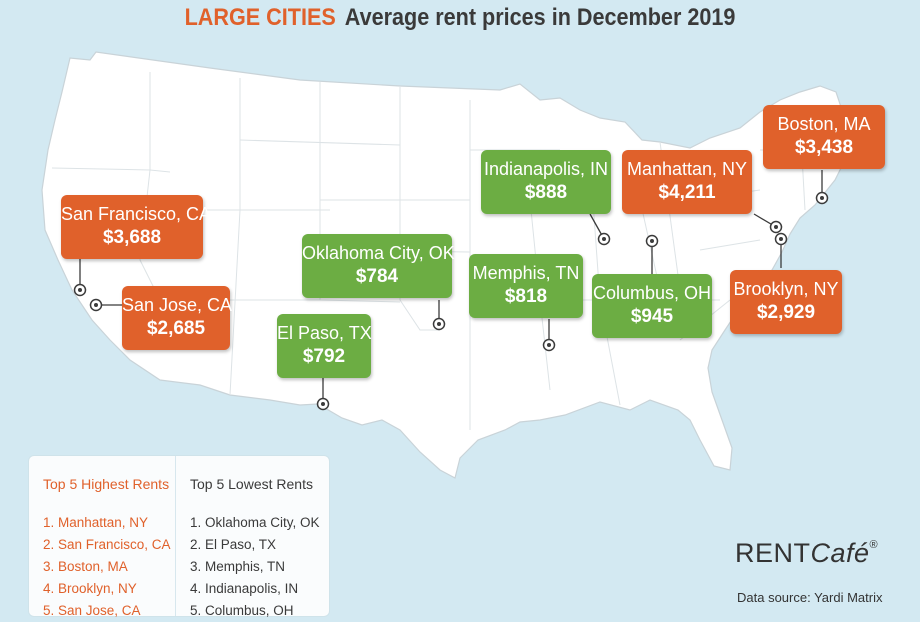  Describe the element at coordinates (136, 214) in the screenshot. I see `city-name: San Francisco, CA` at that location.